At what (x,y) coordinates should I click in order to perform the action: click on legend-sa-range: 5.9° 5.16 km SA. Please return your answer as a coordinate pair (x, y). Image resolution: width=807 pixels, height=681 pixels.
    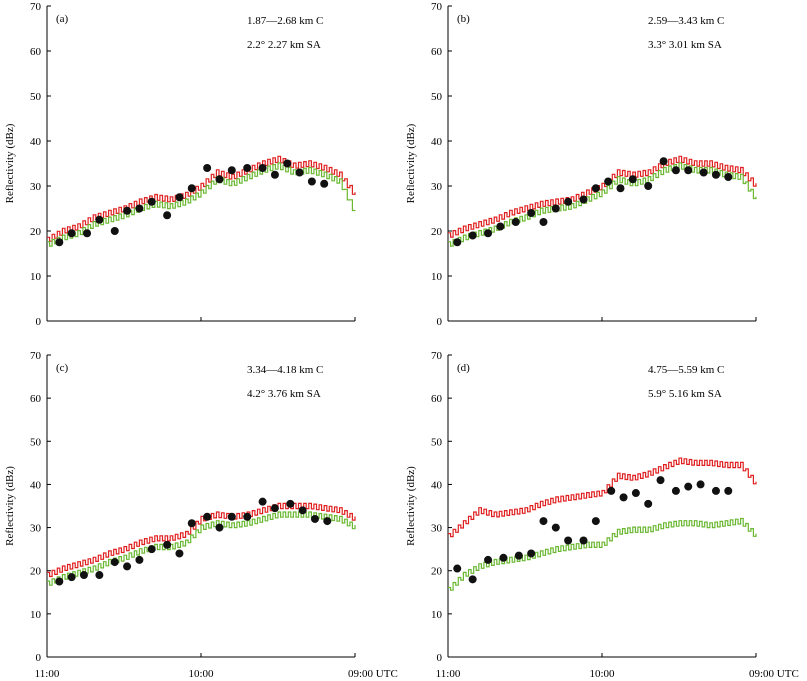
    Looking at the image, I should click on (685, 394).